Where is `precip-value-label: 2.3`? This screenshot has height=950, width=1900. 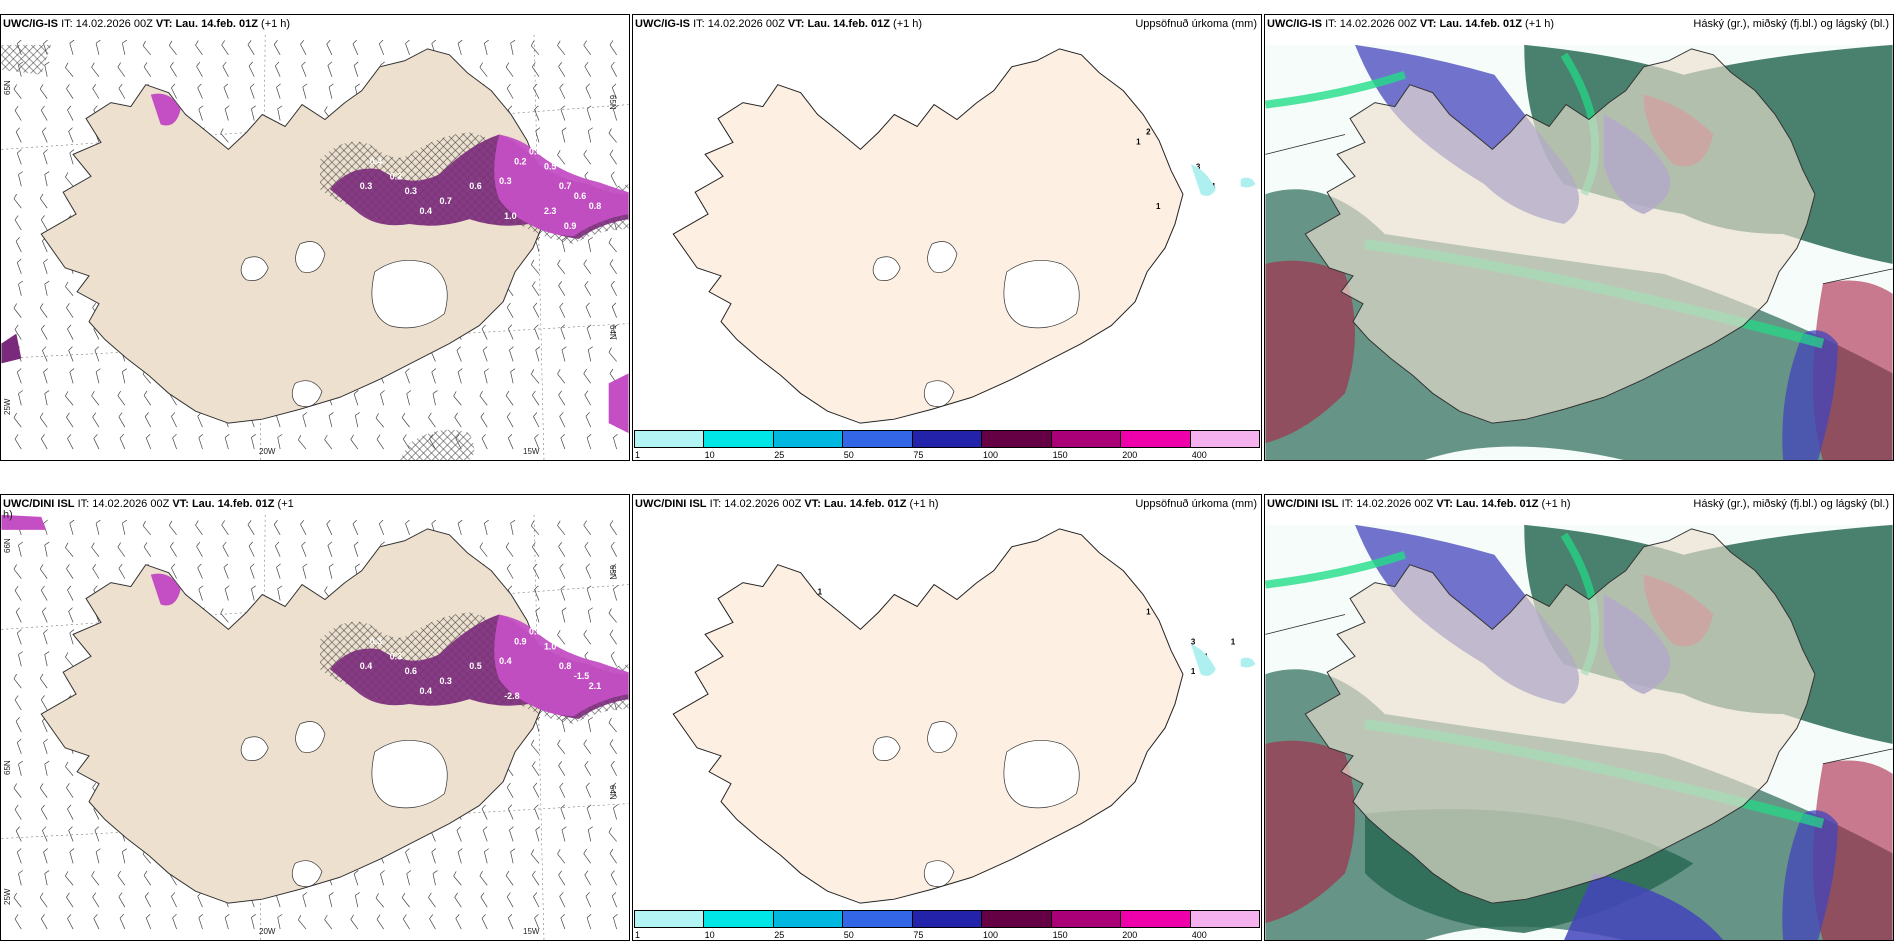 precip-value-label: 2.3 is located at coordinates (550, 211).